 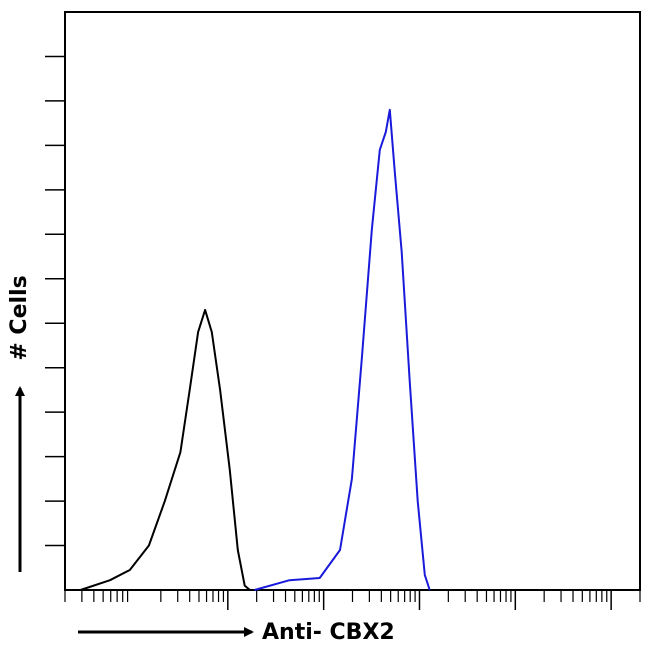 What do you see at coordinates (165, 449) in the screenshot?
I see `histogram-line` at bounding box center [165, 449].